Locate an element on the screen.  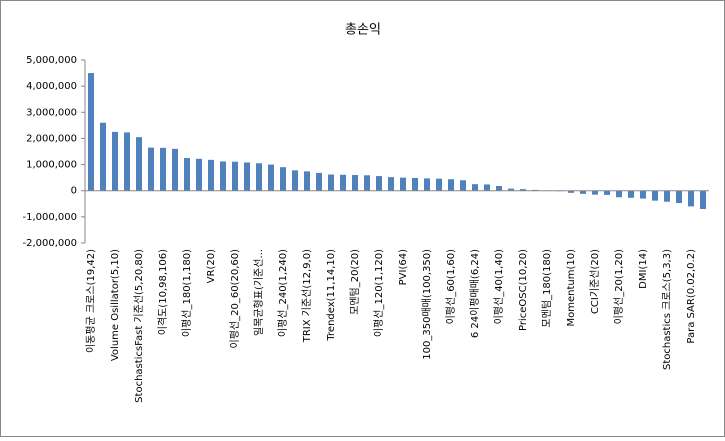
y-tick-label: -1,000,000 is located at coordinates (49, 217).